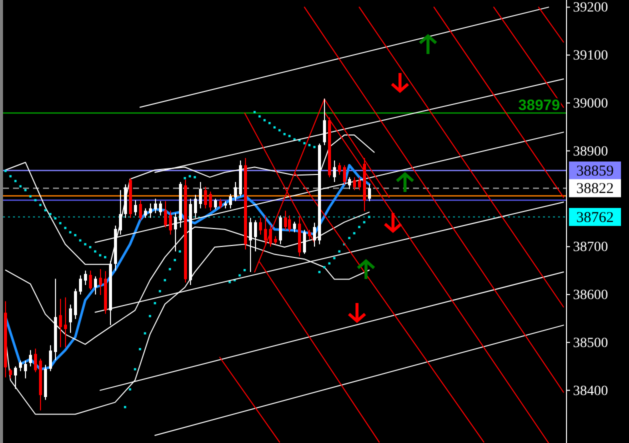 The width and height of the screenshot is (629, 443). I want to click on ref-line-label: 38822, so click(595, 189).